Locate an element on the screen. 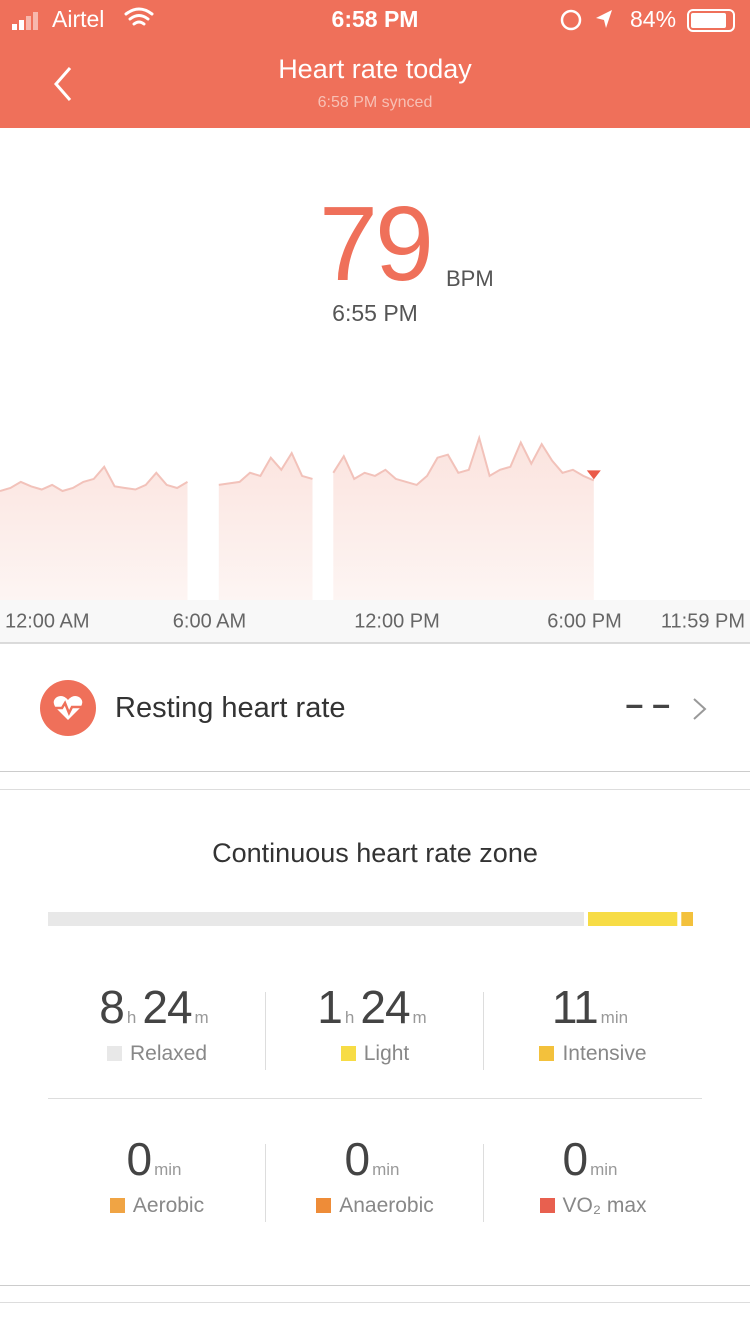 The height and width of the screenshot is (1334, 750). zone-label-row: Light is located at coordinates (375, 1054).